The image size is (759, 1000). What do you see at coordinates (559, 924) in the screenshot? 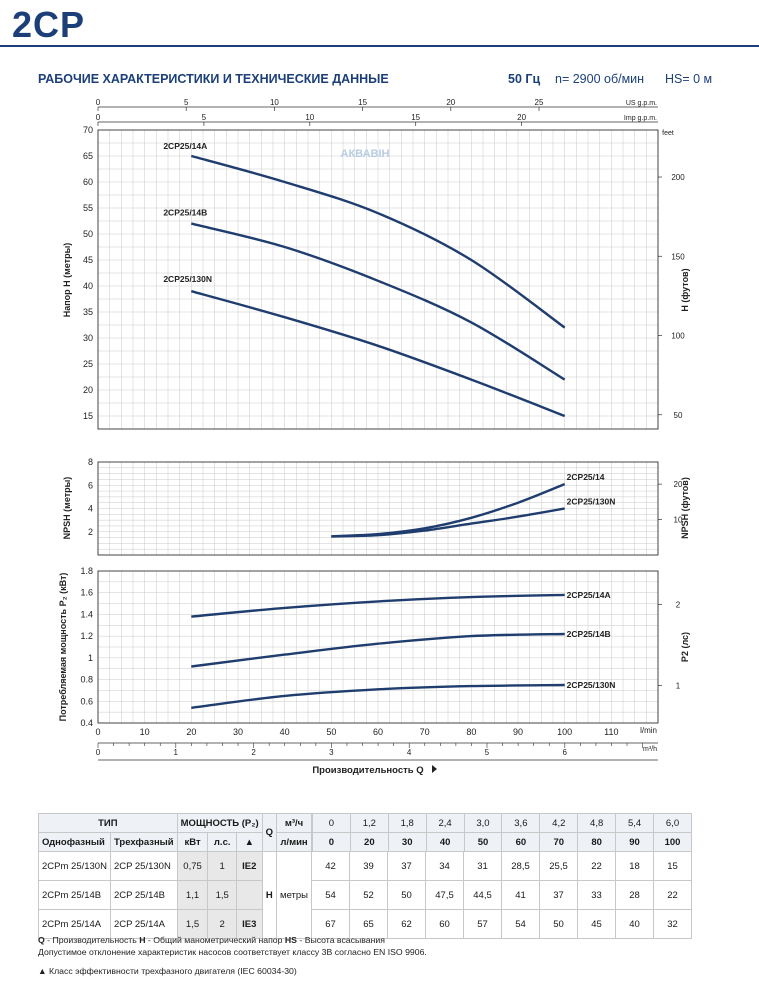
I see `head-value: 50` at bounding box center [559, 924].